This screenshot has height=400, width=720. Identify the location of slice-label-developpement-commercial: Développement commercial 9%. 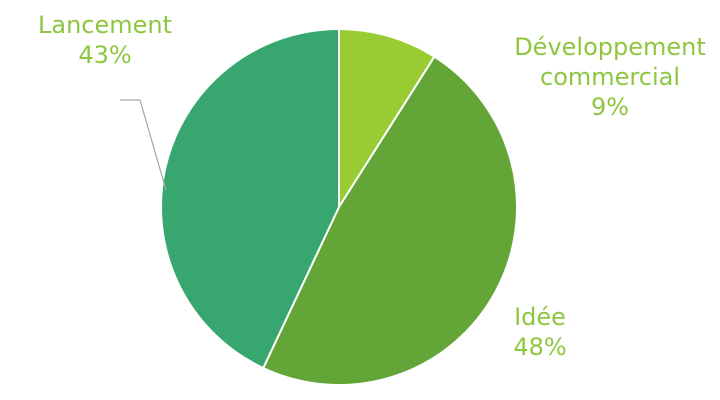
(605, 77).